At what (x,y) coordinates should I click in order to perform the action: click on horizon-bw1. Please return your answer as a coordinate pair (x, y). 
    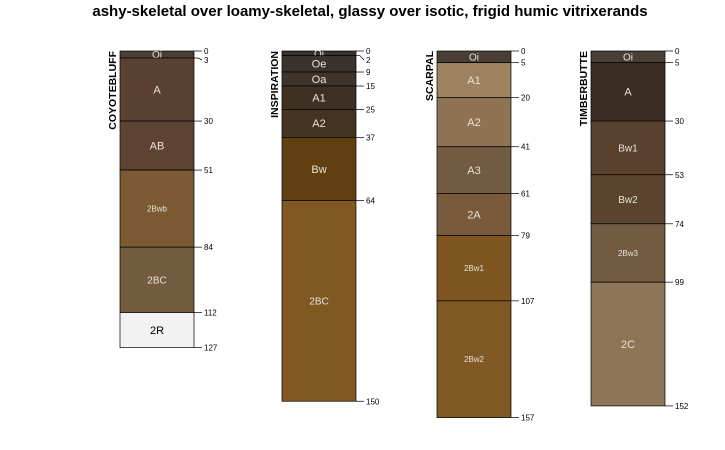
    Looking at the image, I should click on (628, 148).